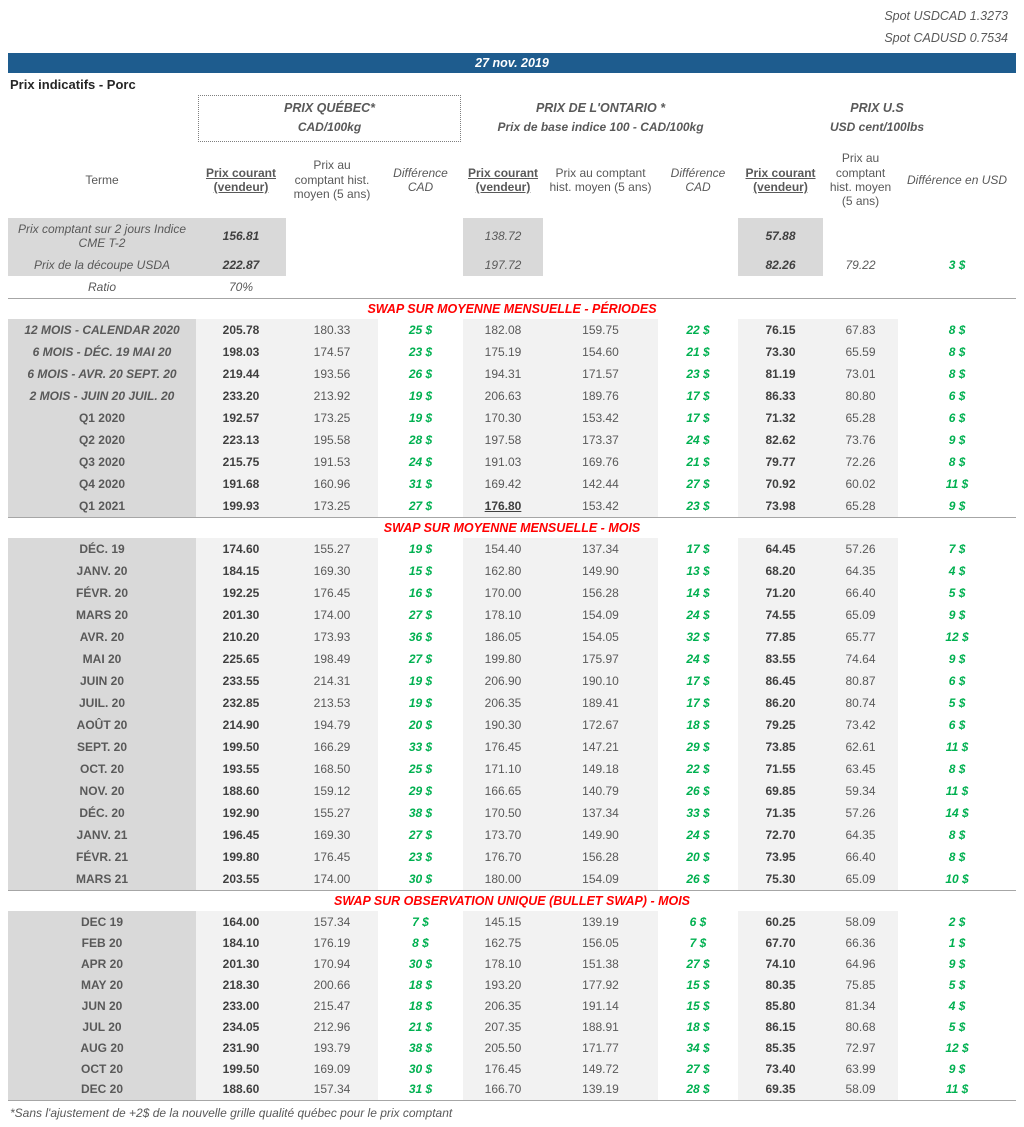 This screenshot has width=1024, height=1127. Describe the element at coordinates (102, 1047) in the screenshot. I see `terme-cell: AUG 20` at that location.